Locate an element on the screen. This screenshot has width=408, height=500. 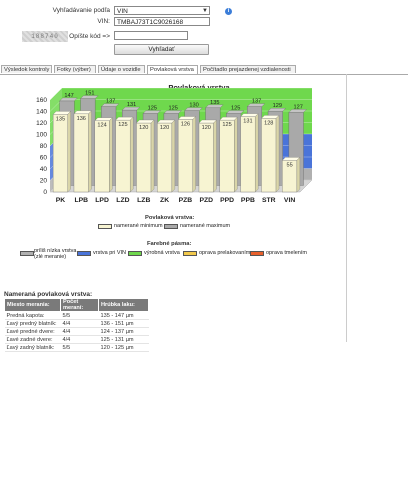
code-input is located at coordinates (151, 35).